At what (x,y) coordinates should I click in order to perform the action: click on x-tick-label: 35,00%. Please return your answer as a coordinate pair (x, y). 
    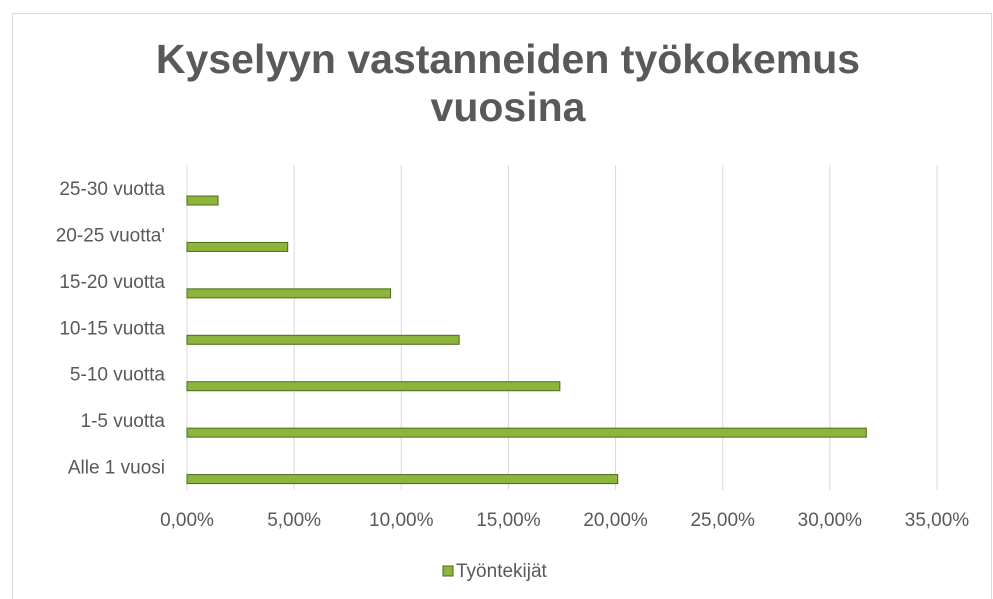
    Looking at the image, I should click on (937, 520).